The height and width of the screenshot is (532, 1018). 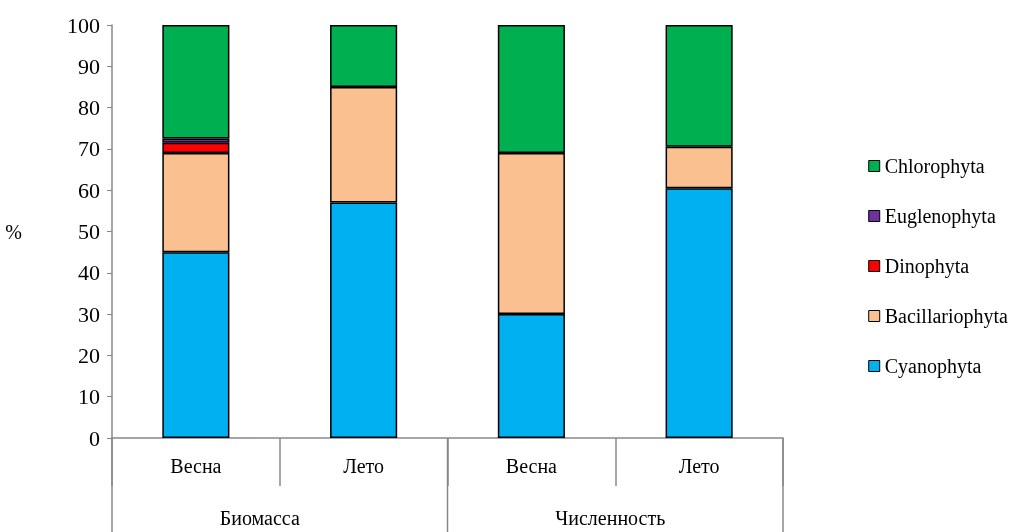 I want to click on legend-label: Chlorophyta, so click(x=934, y=166).